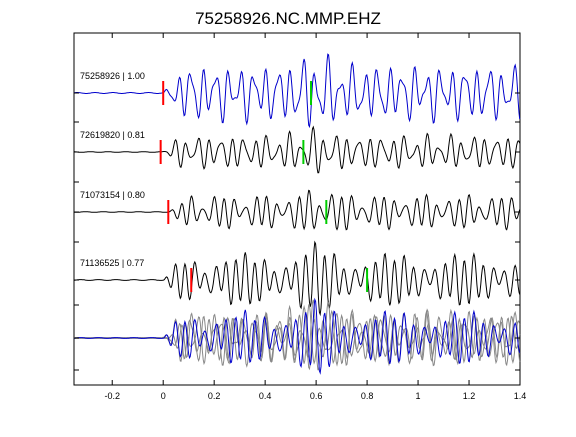  I want to click on trace-label: 71136525 | 0.77, so click(112, 263).